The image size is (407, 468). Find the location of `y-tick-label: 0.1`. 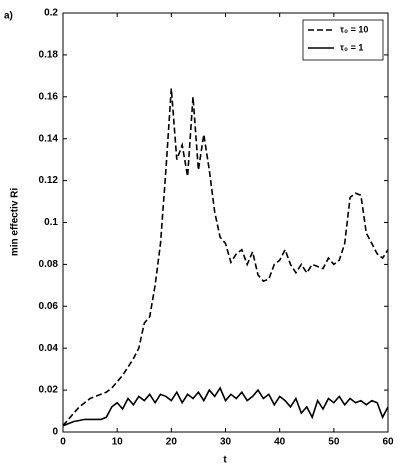

y-tick-label: 0.1 is located at coordinates (51, 222).